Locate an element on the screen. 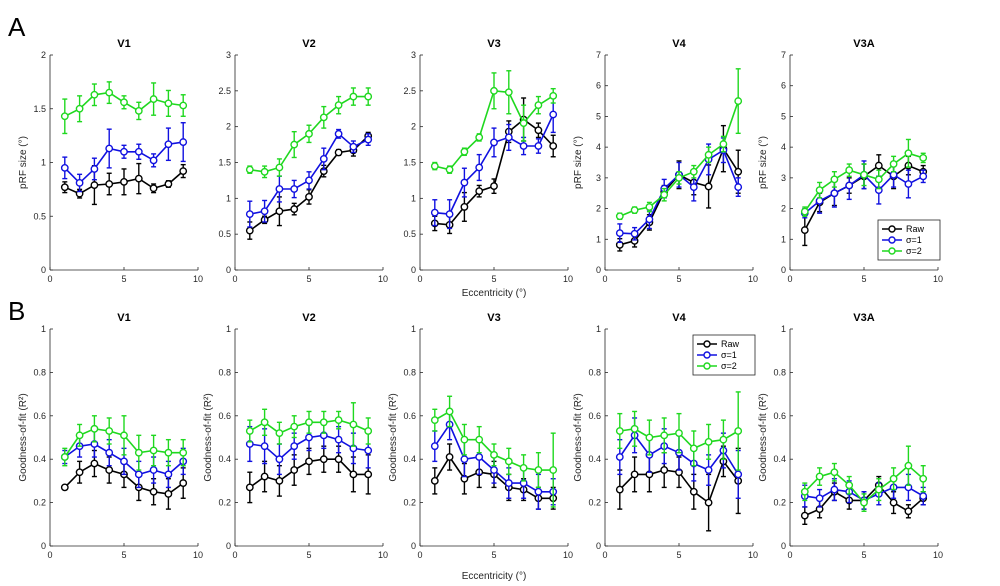 The width and height of the screenshot is (1000, 586). y-tick-label: 0.4 is located at coordinates (224, 459).